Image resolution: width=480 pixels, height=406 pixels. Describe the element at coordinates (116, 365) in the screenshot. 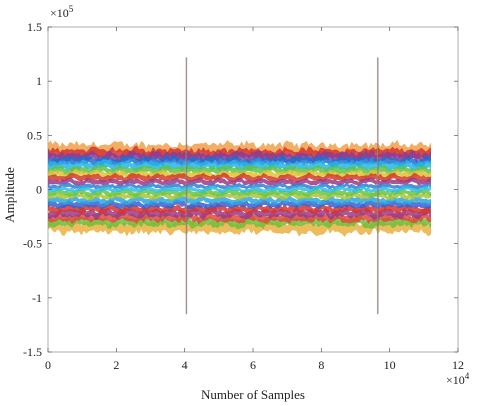

I see `x-tick-label: 2` at that location.